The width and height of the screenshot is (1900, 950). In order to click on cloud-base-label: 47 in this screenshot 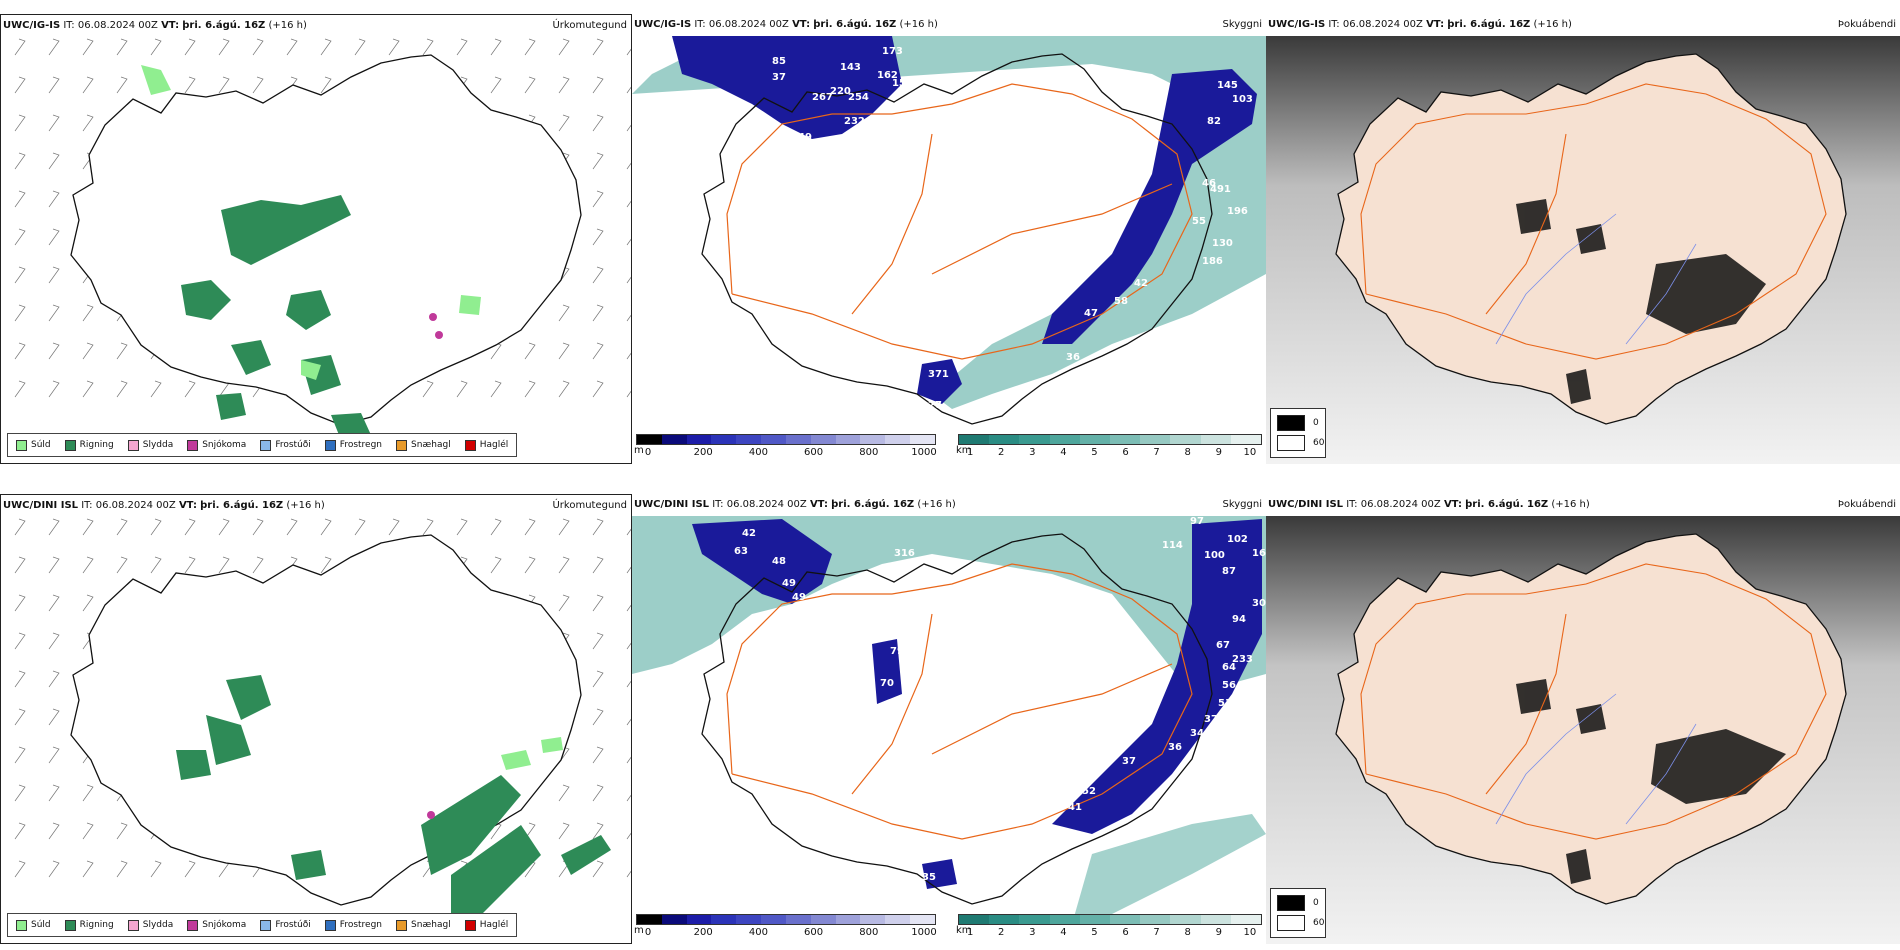, I will do `click(1091, 313)`.